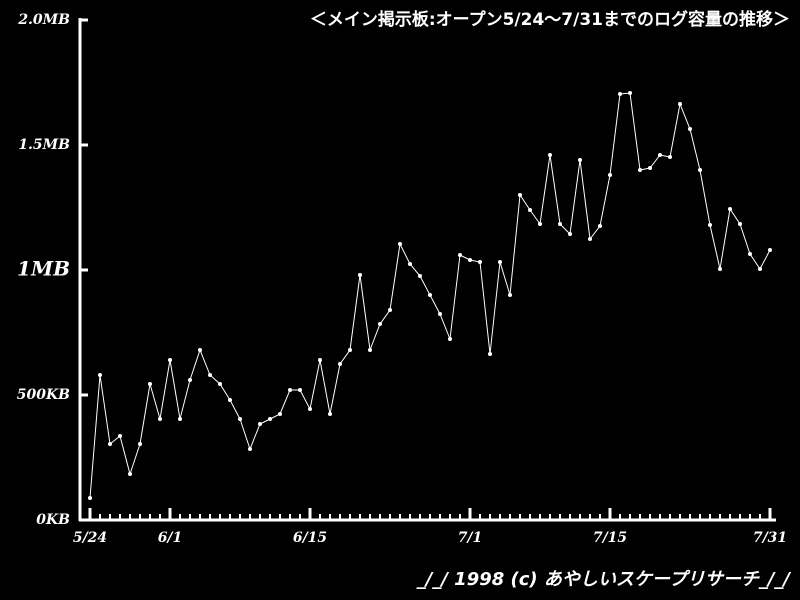 This screenshot has width=800, height=600. What do you see at coordinates (53, 520) in the screenshot?
I see `y-tick-label: 0KB` at bounding box center [53, 520].